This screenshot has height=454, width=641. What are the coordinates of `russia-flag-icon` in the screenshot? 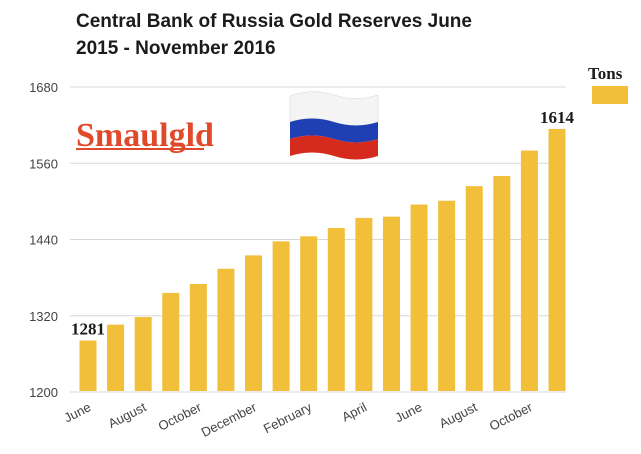 It's located at (334, 125).